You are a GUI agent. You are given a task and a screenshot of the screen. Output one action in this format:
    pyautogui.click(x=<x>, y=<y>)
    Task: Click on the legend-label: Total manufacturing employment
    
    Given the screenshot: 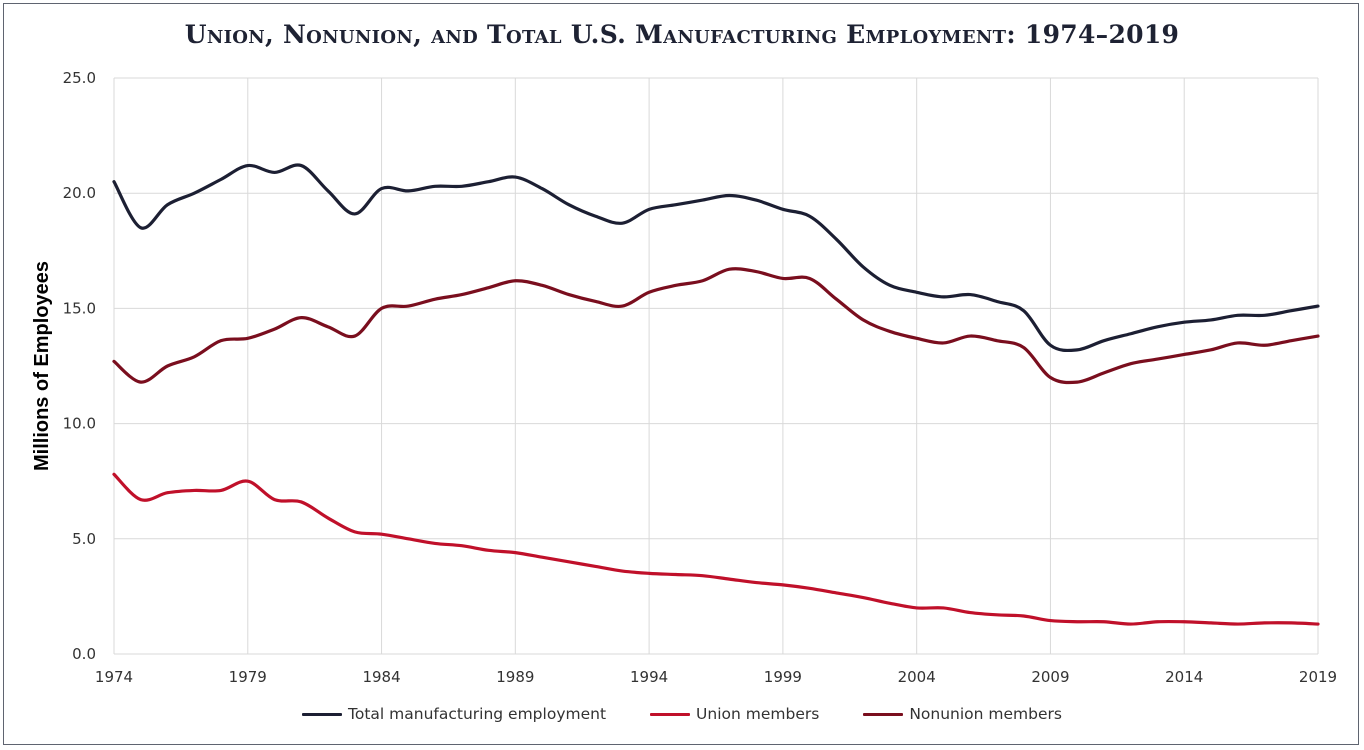 What is the action you would take?
    pyautogui.click(x=477, y=714)
    